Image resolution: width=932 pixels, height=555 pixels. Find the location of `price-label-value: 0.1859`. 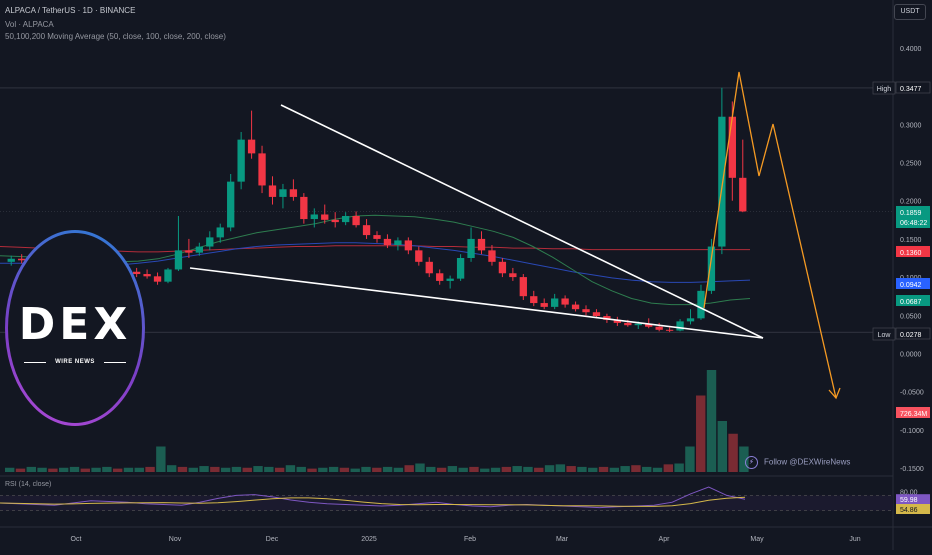

price-label-value: 0.1859 is located at coordinates (911, 213).